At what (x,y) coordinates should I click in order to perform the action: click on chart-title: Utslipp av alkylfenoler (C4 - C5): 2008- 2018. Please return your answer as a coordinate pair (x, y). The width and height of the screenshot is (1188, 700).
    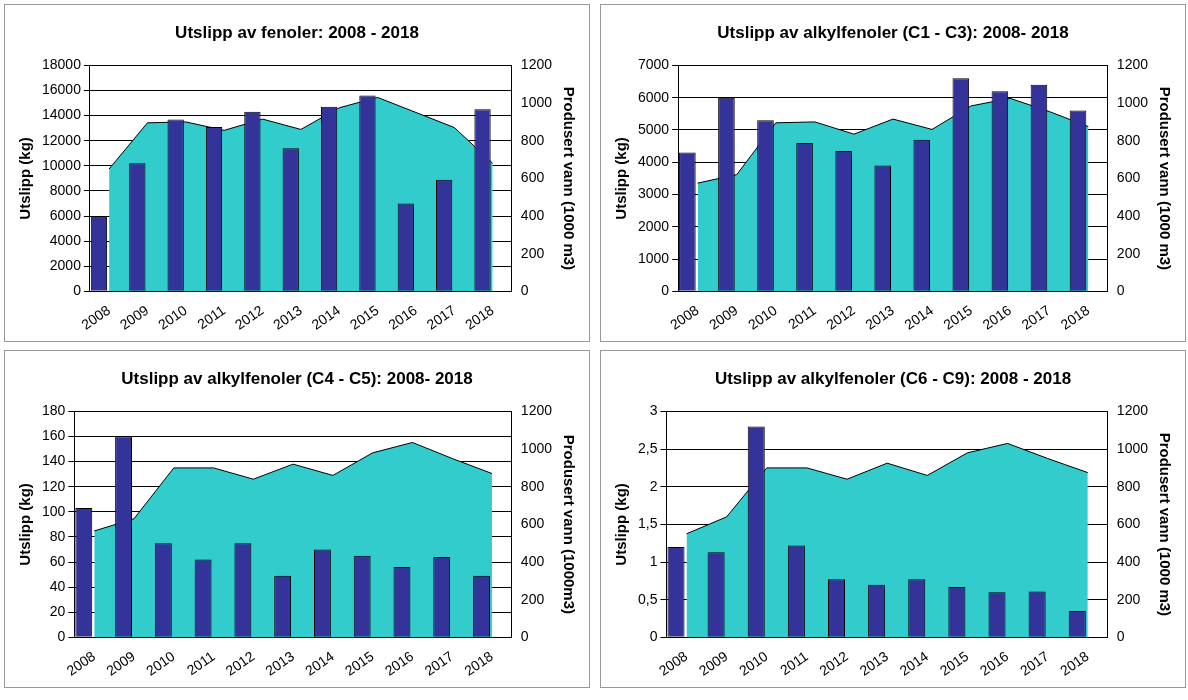
    Looking at the image, I should click on (297, 378).